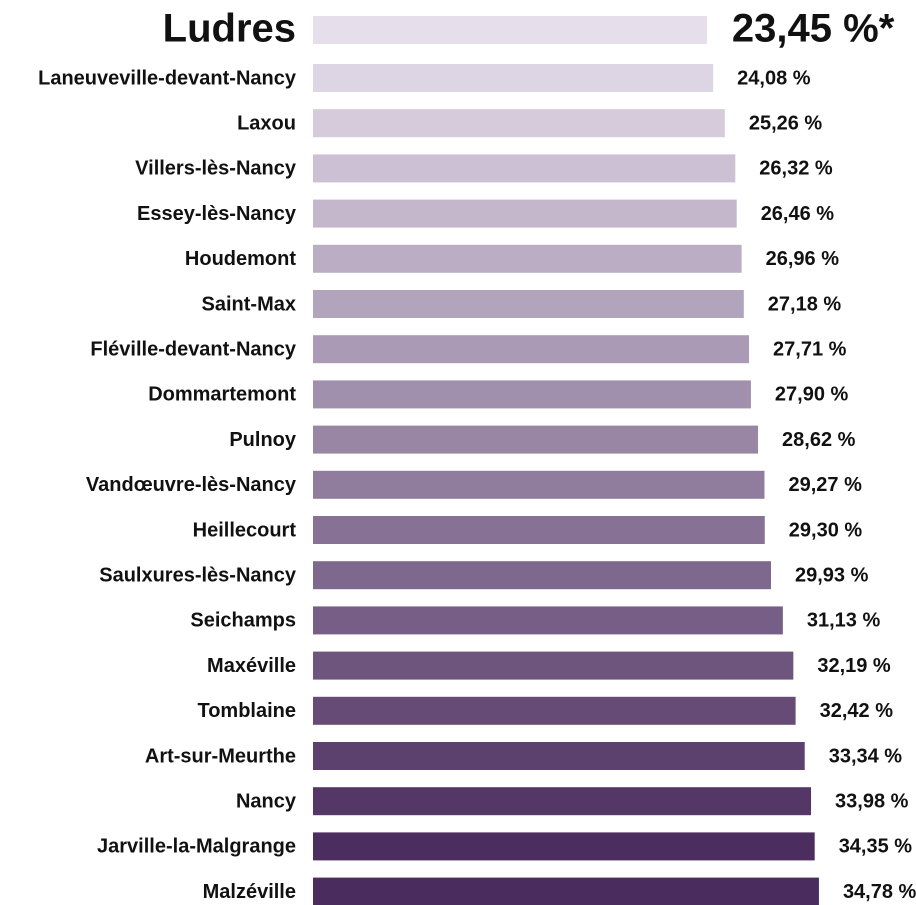  What do you see at coordinates (857, 711) in the screenshot?
I see `value-label: 32,42 %` at bounding box center [857, 711].